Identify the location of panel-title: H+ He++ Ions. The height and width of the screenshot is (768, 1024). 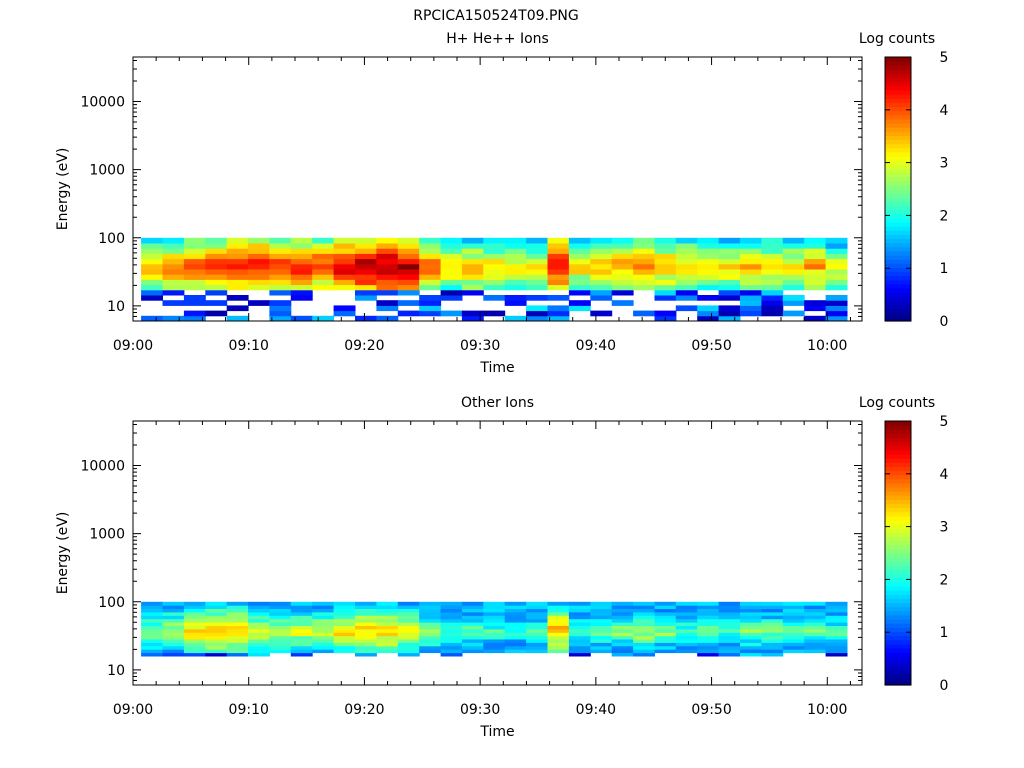
(497, 39).